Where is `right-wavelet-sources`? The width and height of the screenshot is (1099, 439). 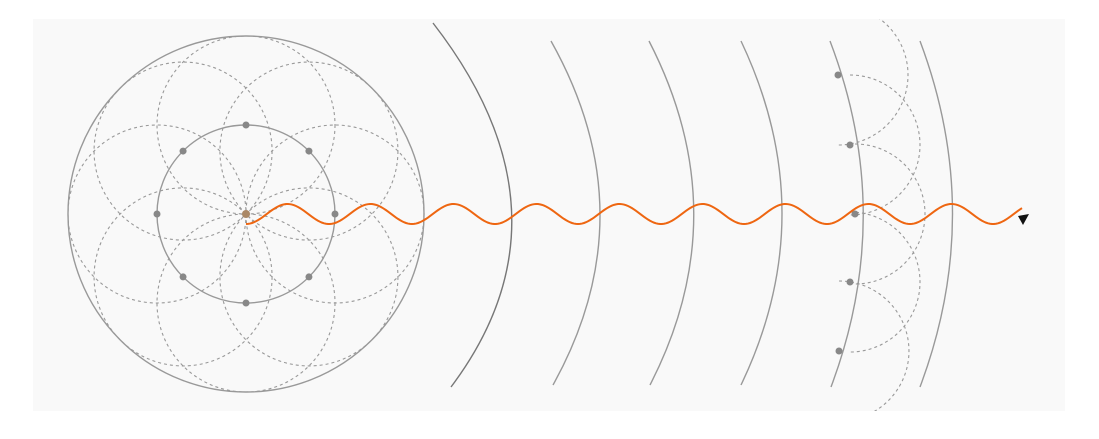
right-wavelet-sources is located at coordinates (846, 213).